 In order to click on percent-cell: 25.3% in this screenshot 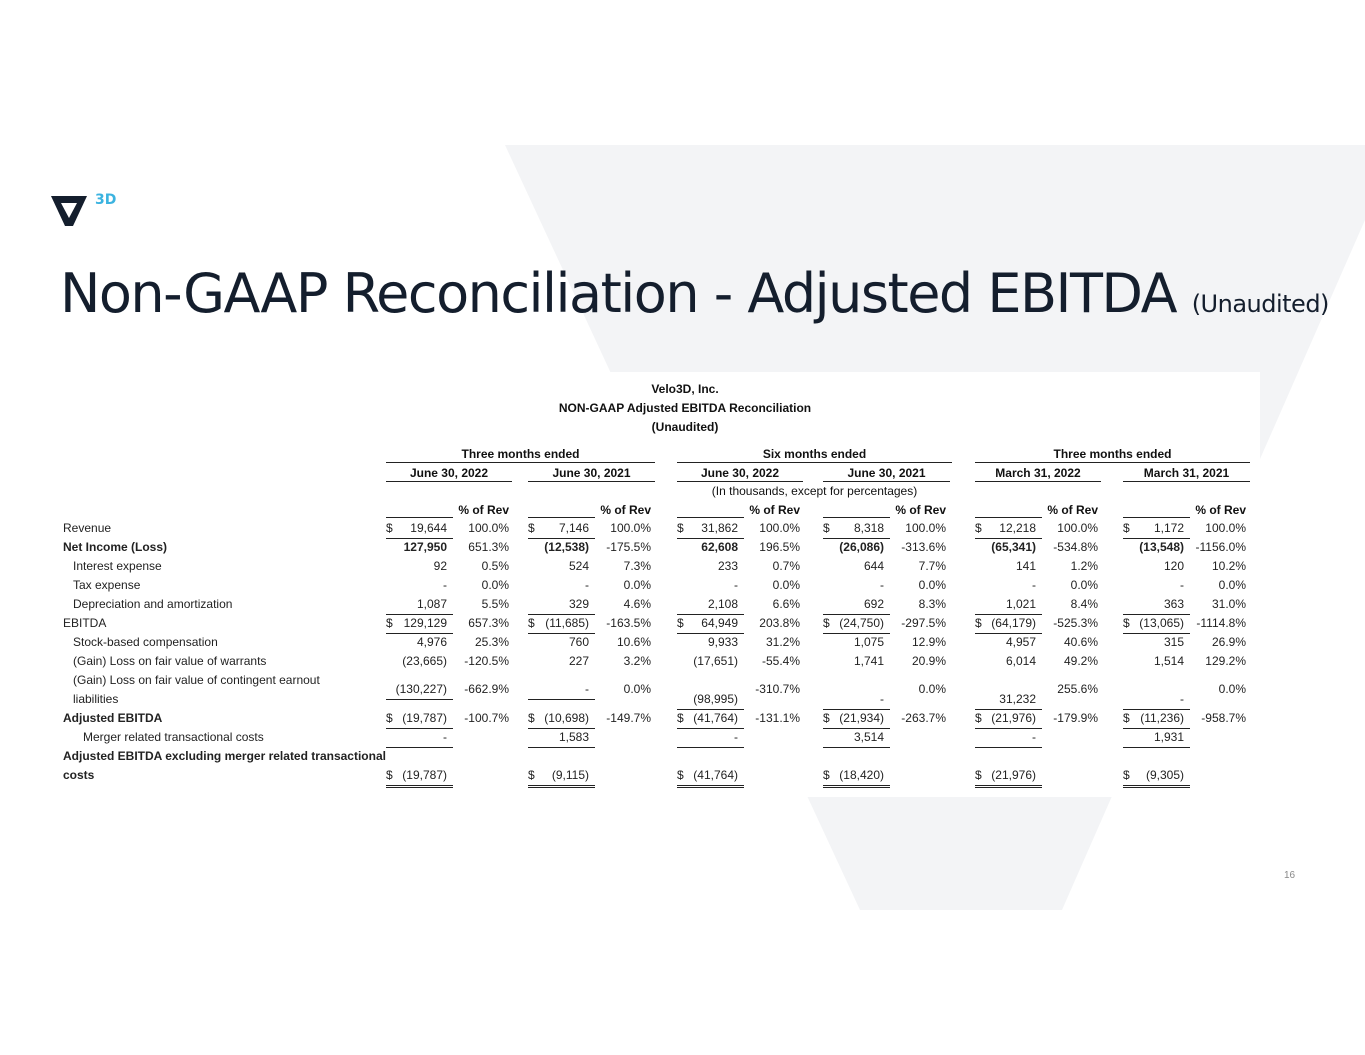, I will do `click(491, 642)`.